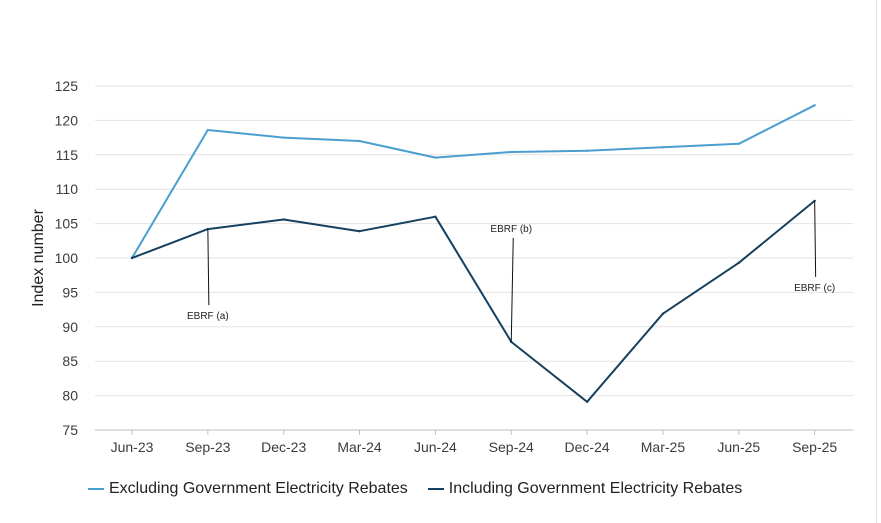 Image resolution: width=881 pixels, height=523 pixels. What do you see at coordinates (663, 447) in the screenshot?
I see `x-tick-label: Mar-25` at bounding box center [663, 447].